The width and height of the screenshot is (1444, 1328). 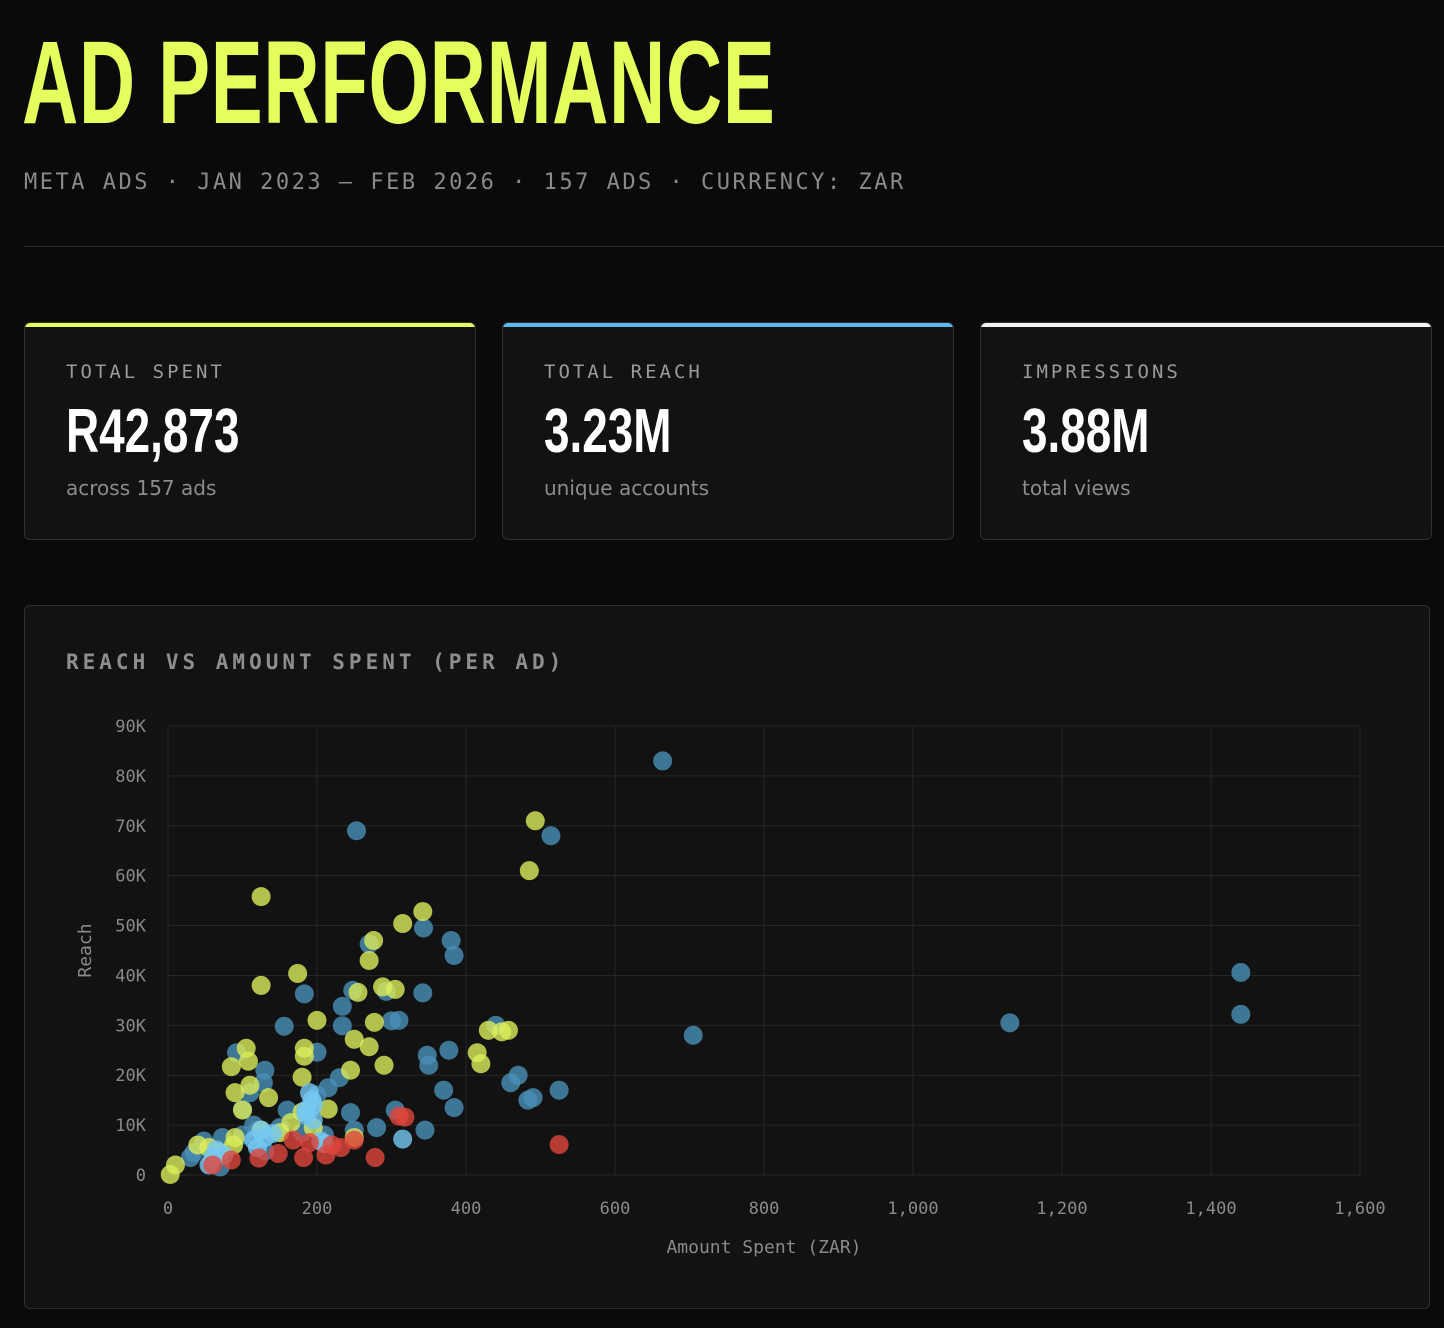 What do you see at coordinates (1359, 1209) in the screenshot?
I see `x-tick-label: 1,600` at bounding box center [1359, 1209].